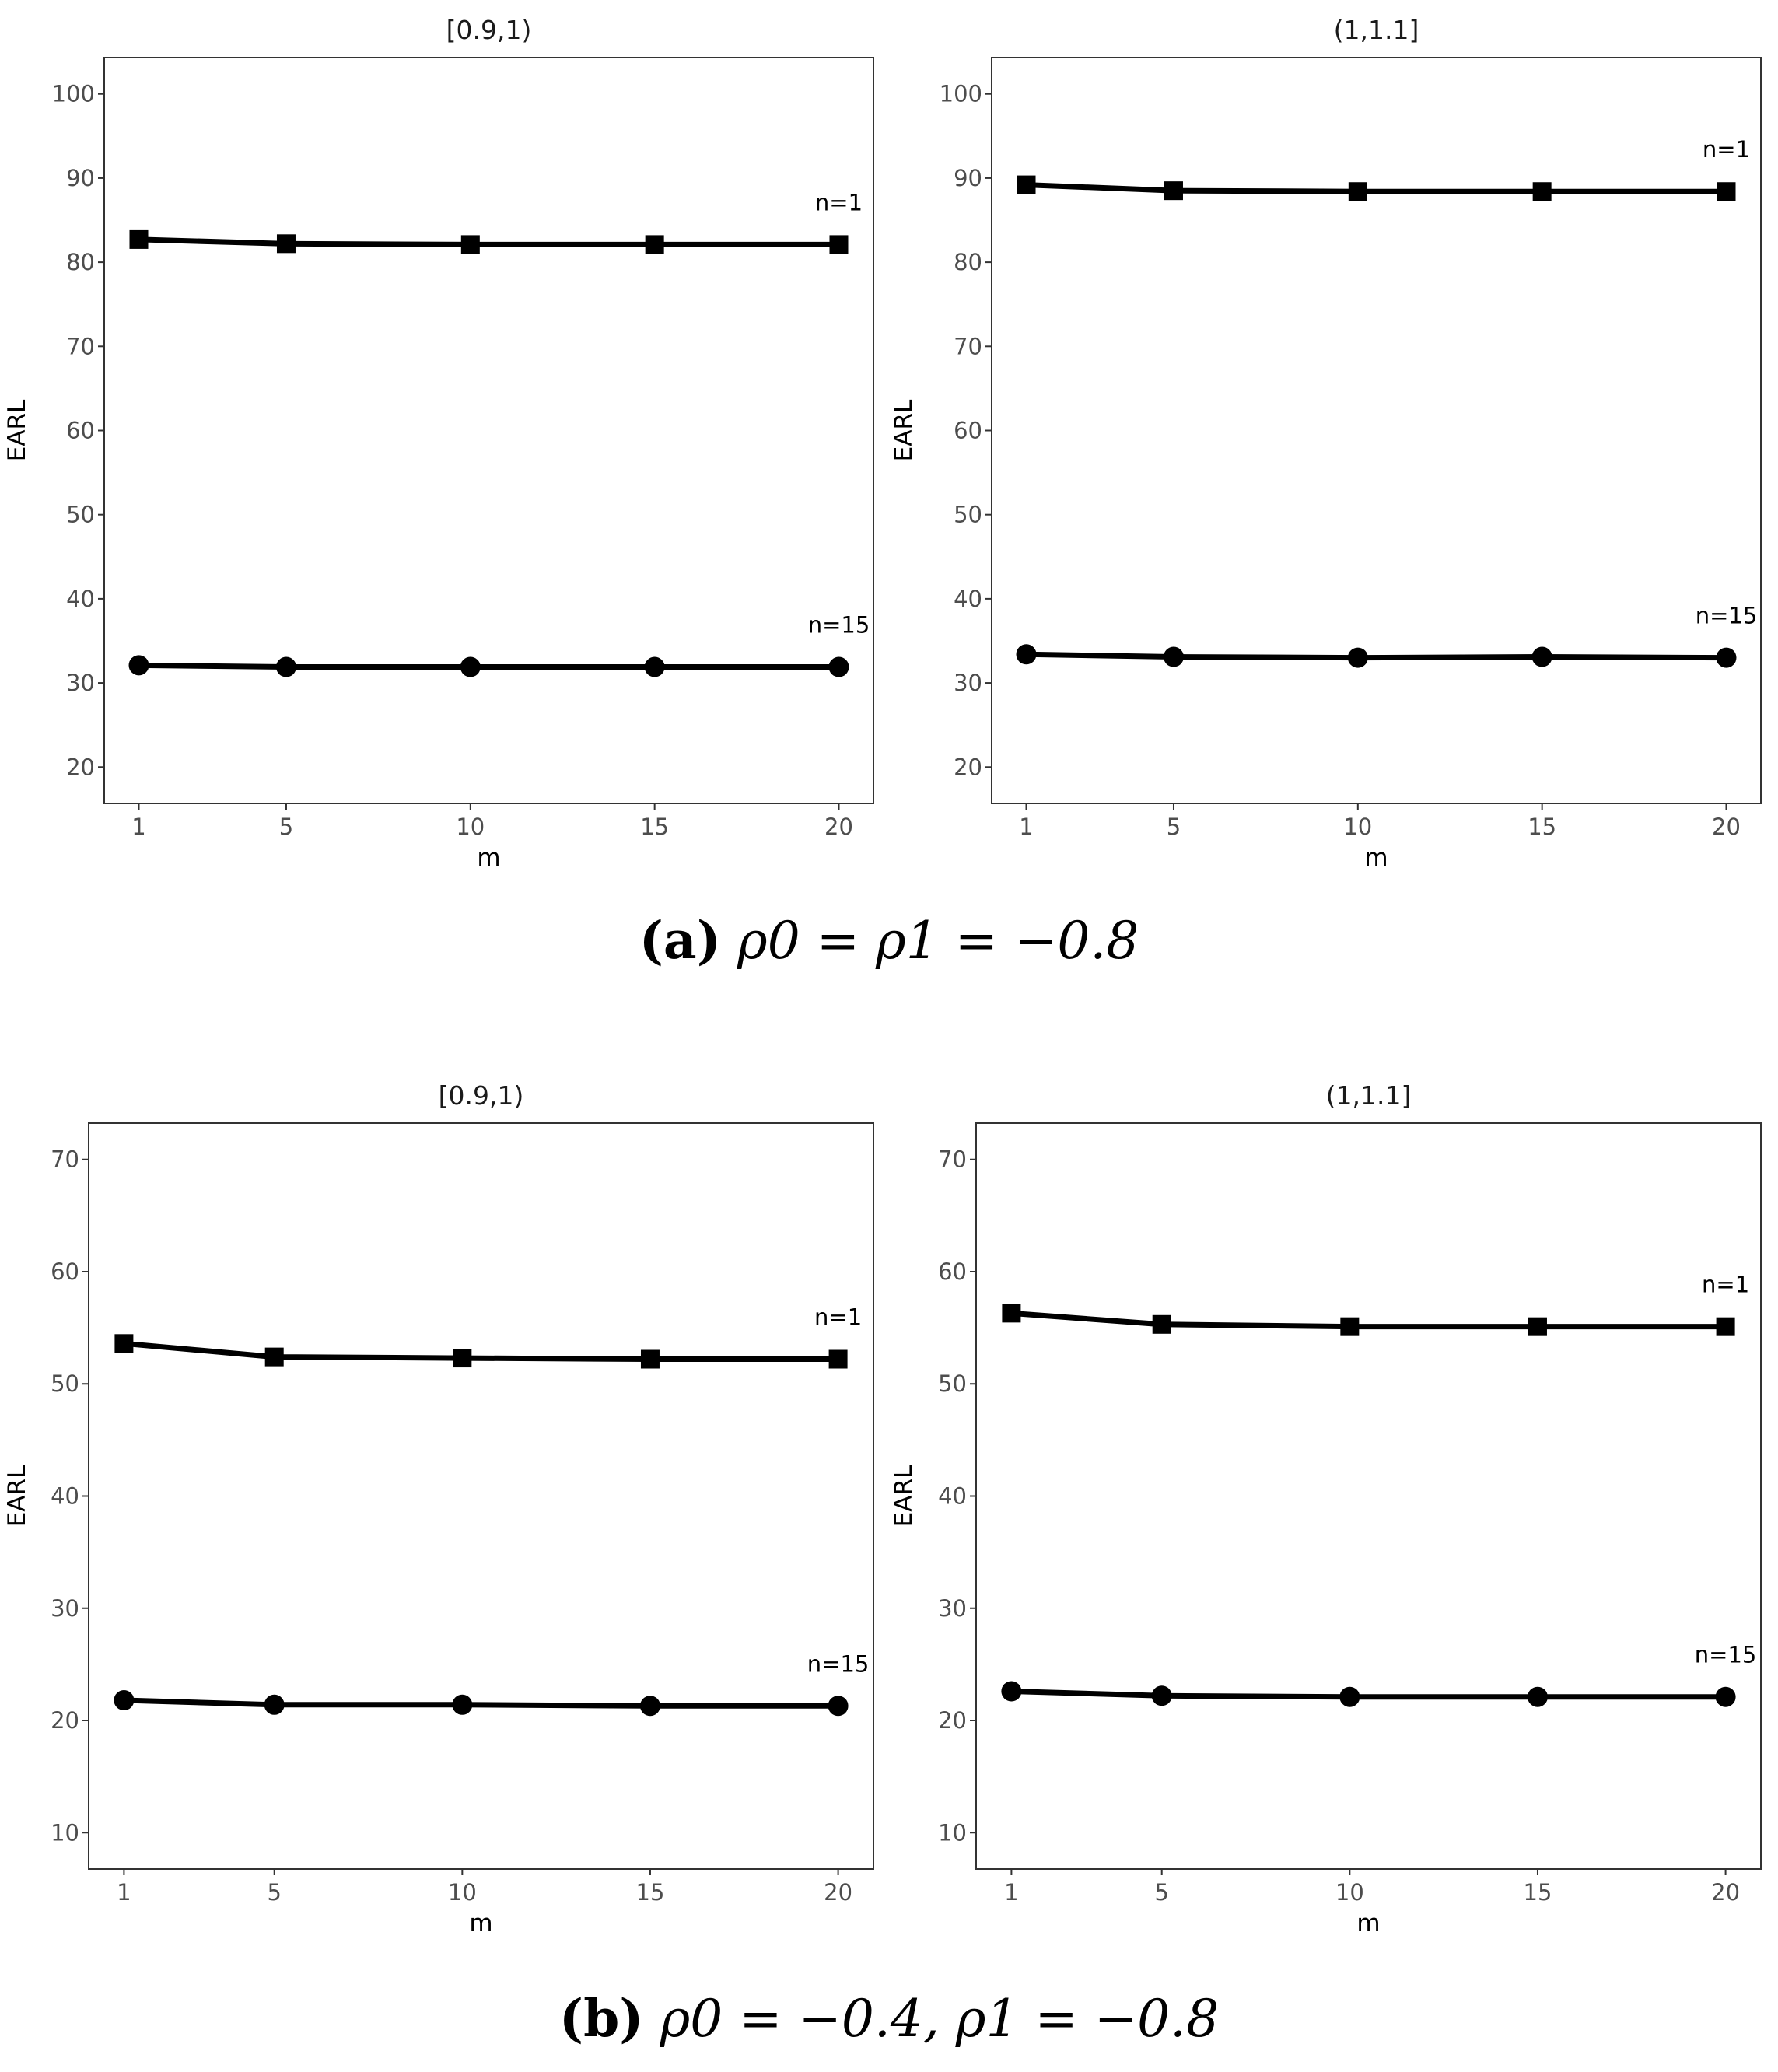  What do you see at coordinates (1377, 30) in the screenshot?
I see `panel-title: (1,1.1]` at bounding box center [1377, 30].